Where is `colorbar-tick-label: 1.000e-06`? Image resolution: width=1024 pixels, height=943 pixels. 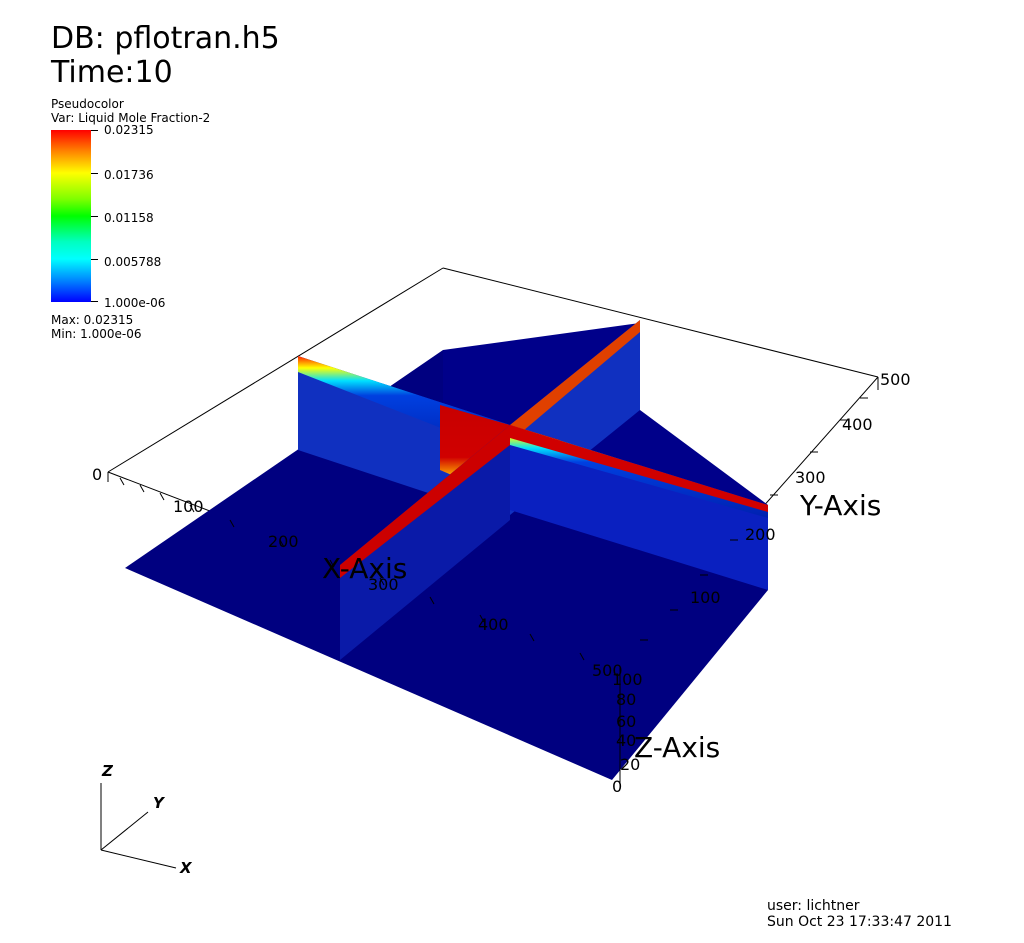
colorbar-tick-label: 1.000e-06 is located at coordinates (135, 303).